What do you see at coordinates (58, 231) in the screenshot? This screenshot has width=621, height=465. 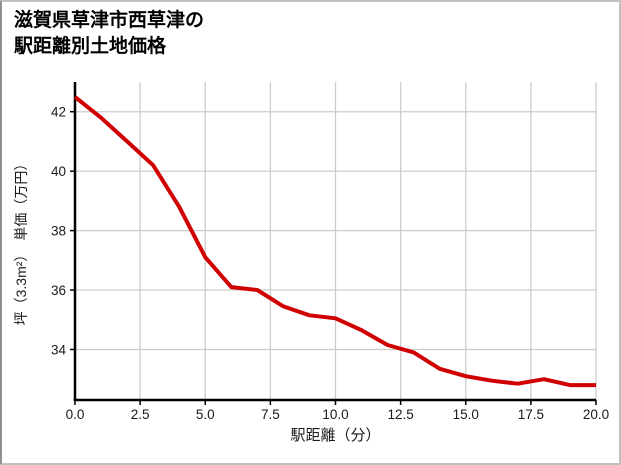 I see `y-tick-label: 38` at bounding box center [58, 231].